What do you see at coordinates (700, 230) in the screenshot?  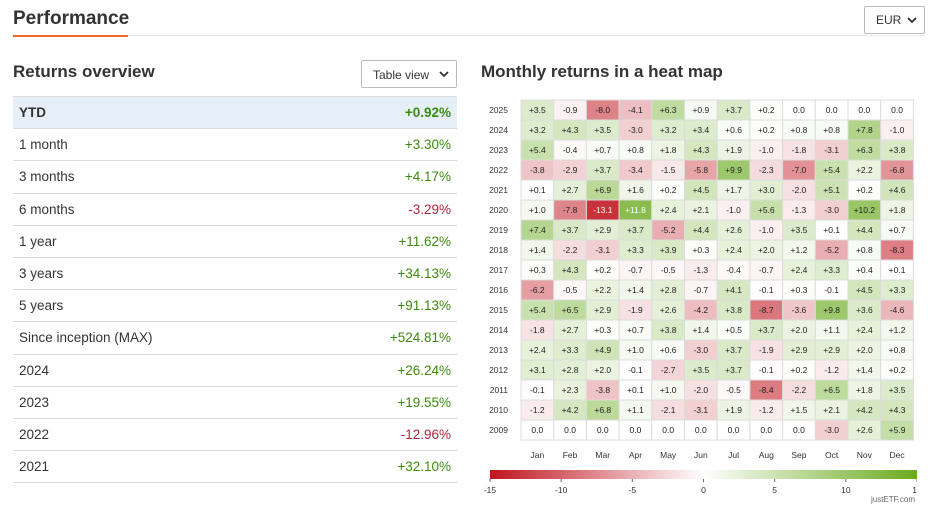 I see `heatmap-cell-label: +4.4` at bounding box center [700, 230].